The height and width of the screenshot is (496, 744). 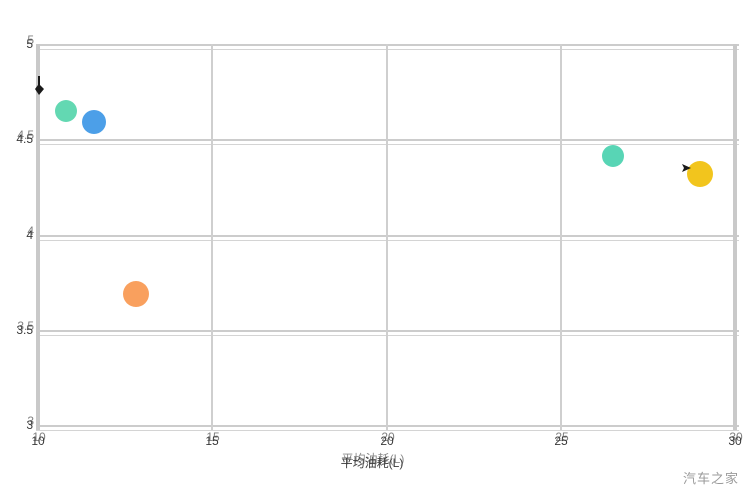 I want to click on cursor-on-gold-bubble-icon, so click(x=686, y=168).